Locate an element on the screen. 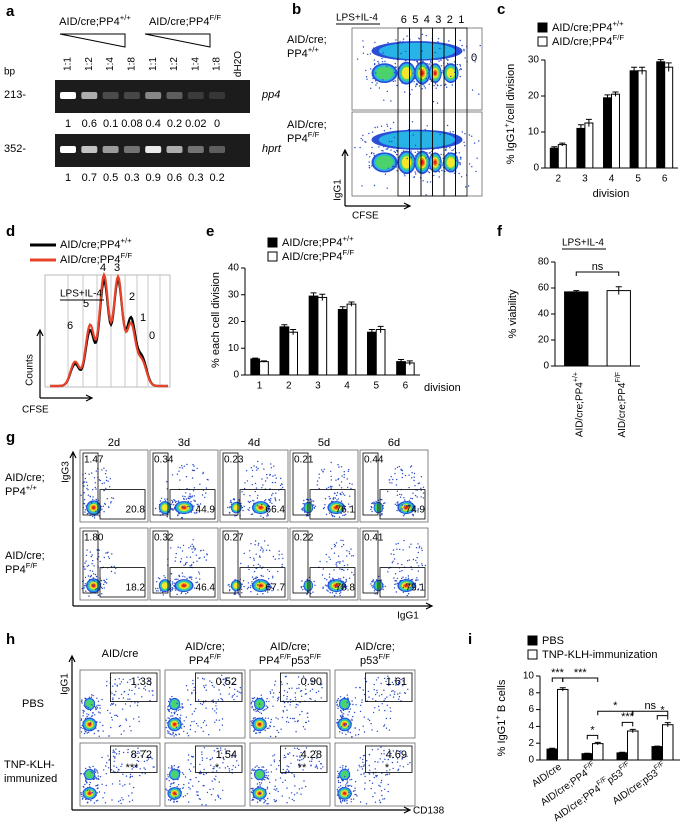 Image resolution: width=685 pixels, height=822 pixels. legend-label: PBS is located at coordinates (553, 641).